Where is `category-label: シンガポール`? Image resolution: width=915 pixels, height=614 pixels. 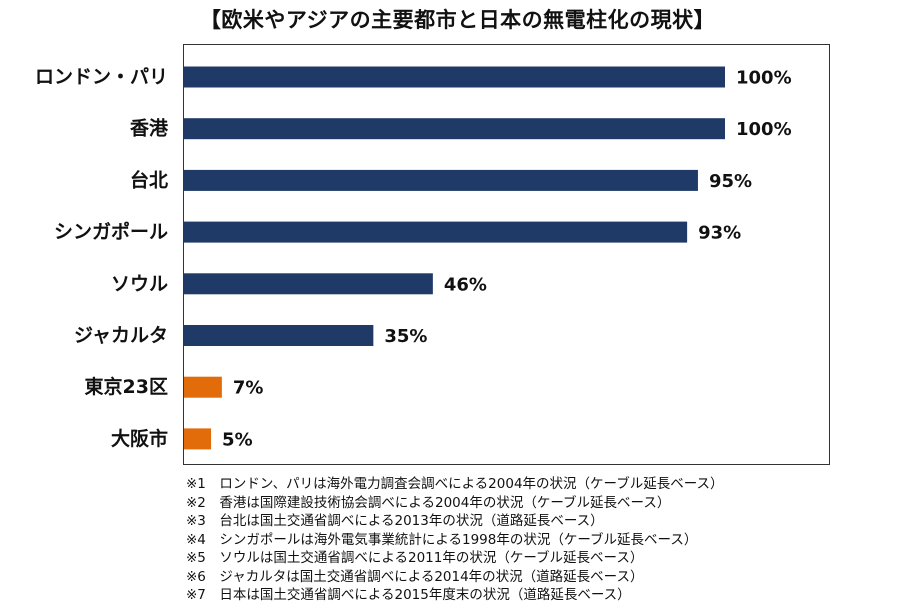 category-label: シンガポール is located at coordinates (111, 231).